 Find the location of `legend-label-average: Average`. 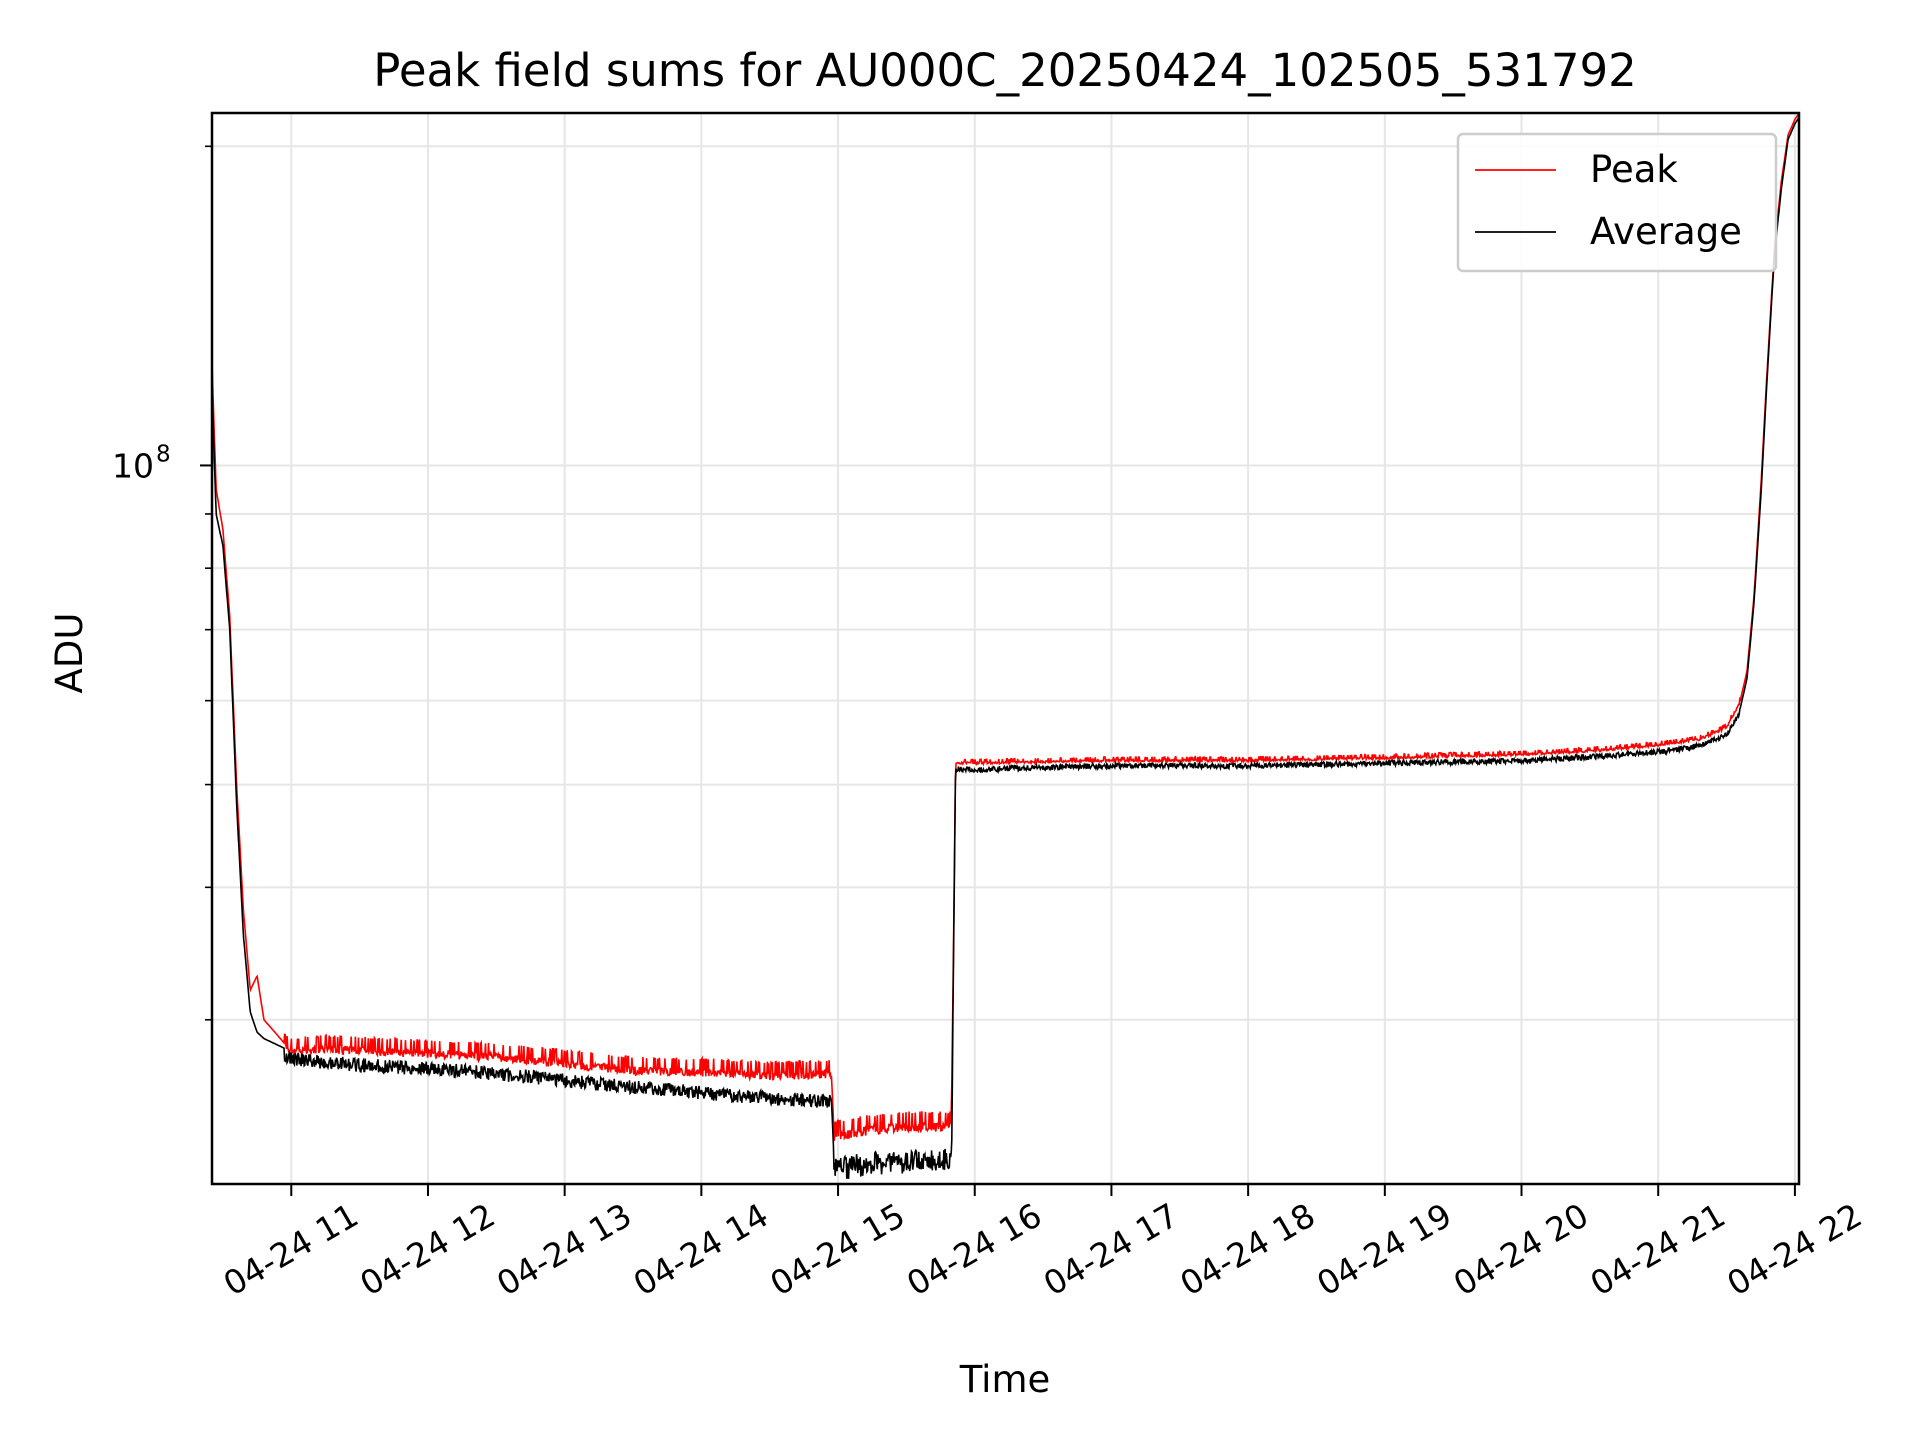

legend-label-average: Average is located at coordinates (1666, 231).